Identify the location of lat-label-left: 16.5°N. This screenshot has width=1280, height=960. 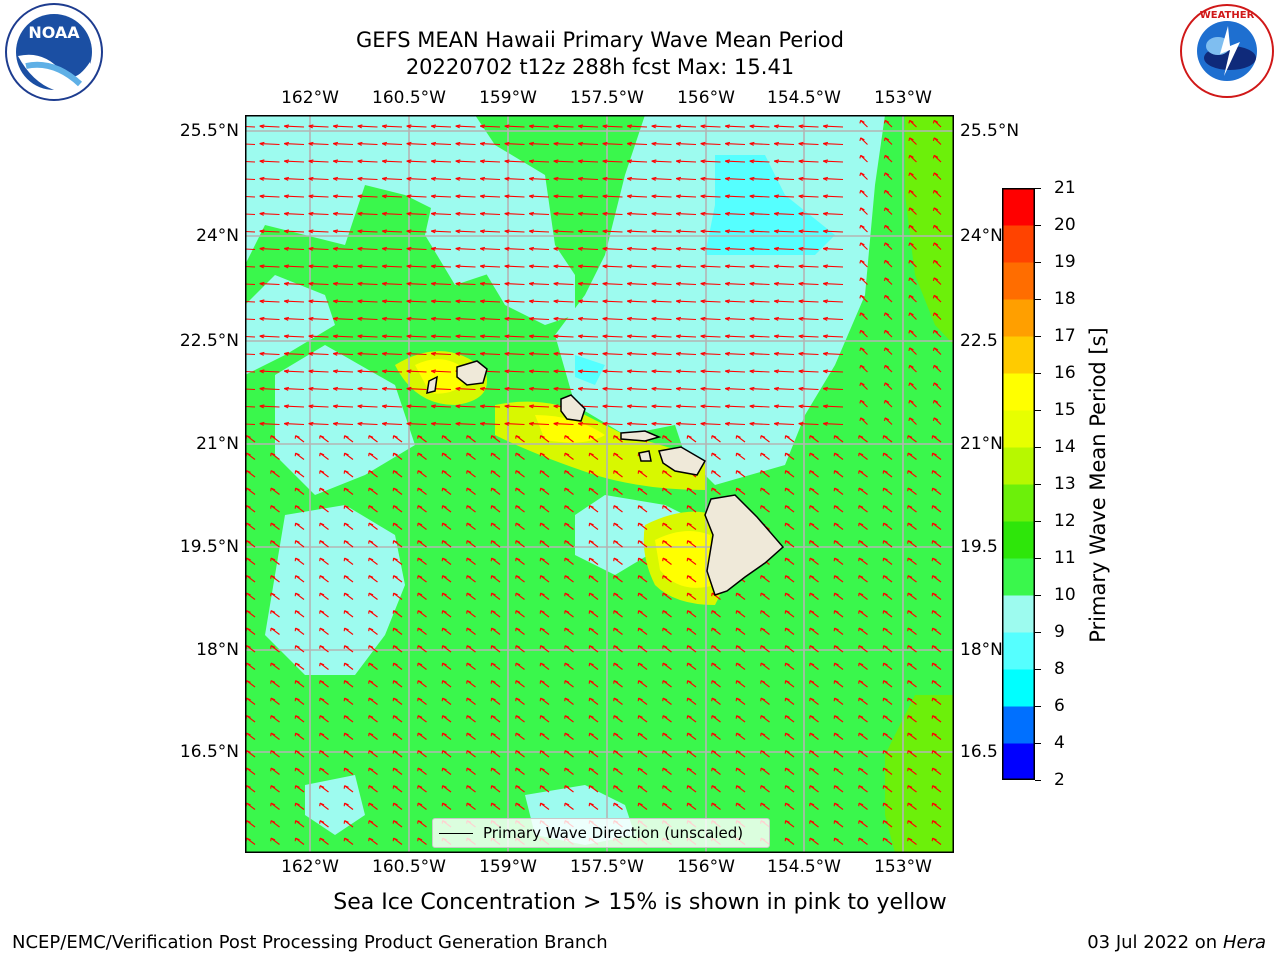
(209, 752).